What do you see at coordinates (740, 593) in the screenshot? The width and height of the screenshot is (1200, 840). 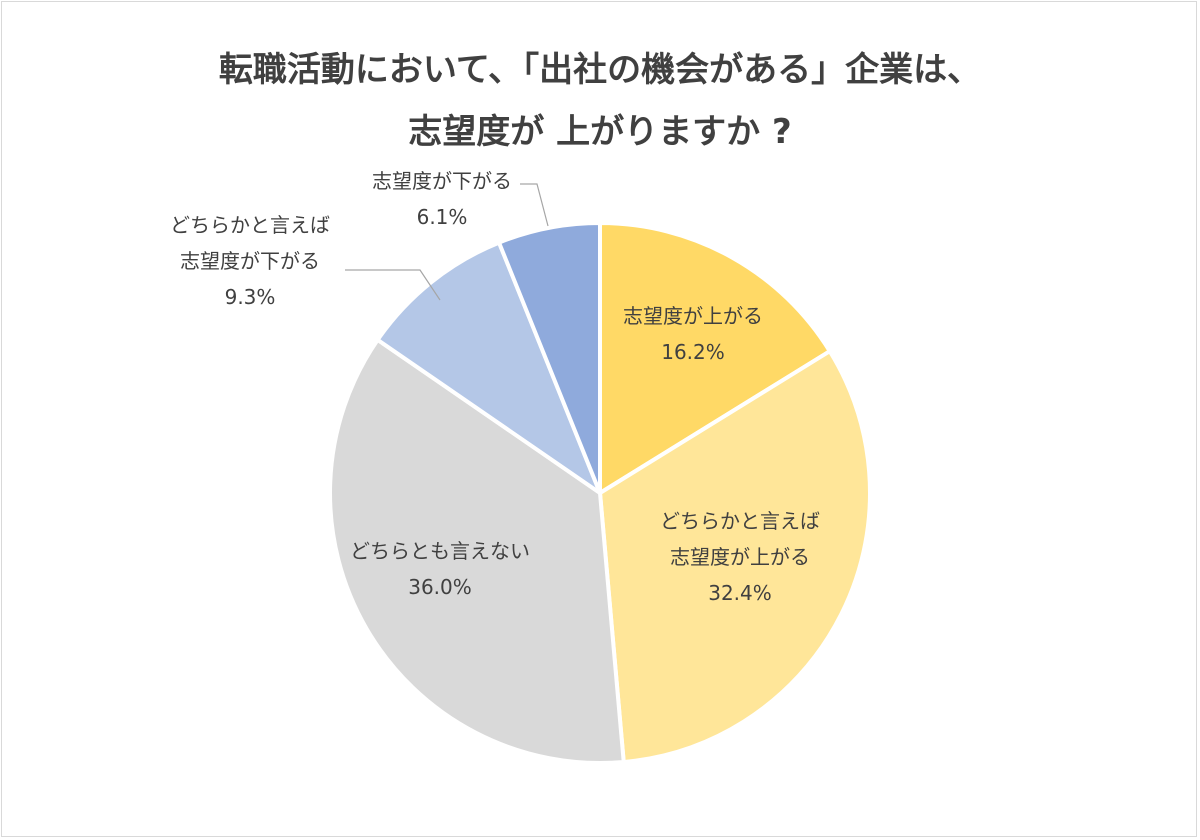 I see `slice-value-label: 32.4%` at bounding box center [740, 593].